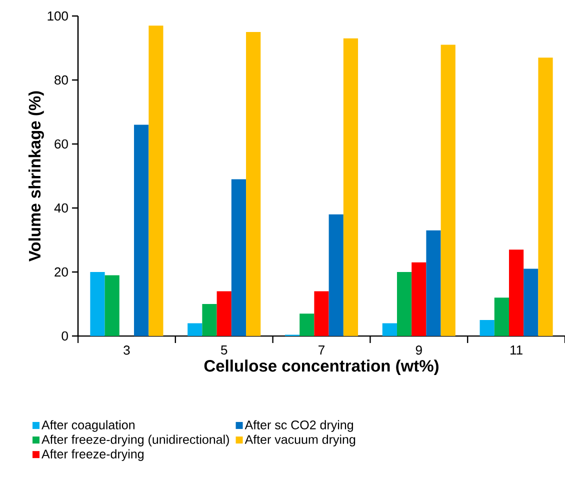 The height and width of the screenshot is (487, 565). I want to click on x-tick-label: 7, so click(321, 350).